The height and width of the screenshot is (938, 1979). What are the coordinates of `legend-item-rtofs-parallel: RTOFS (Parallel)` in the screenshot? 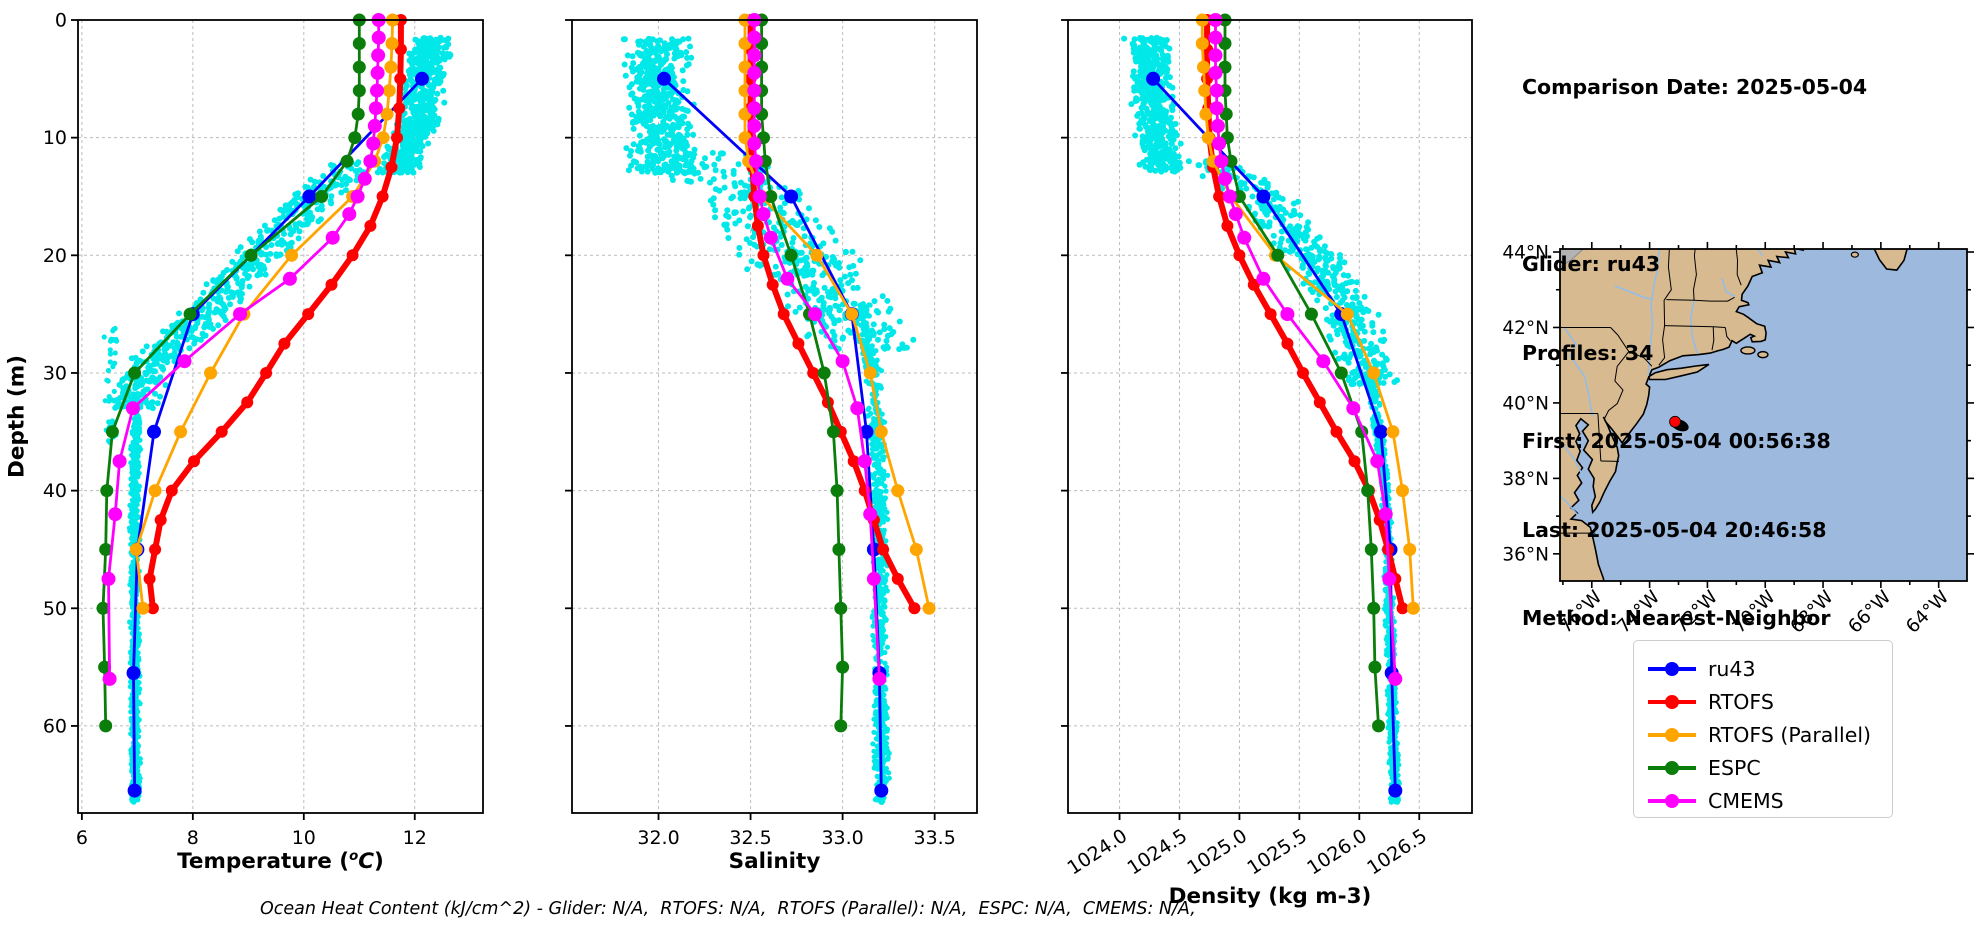 It's located at (1770, 734).